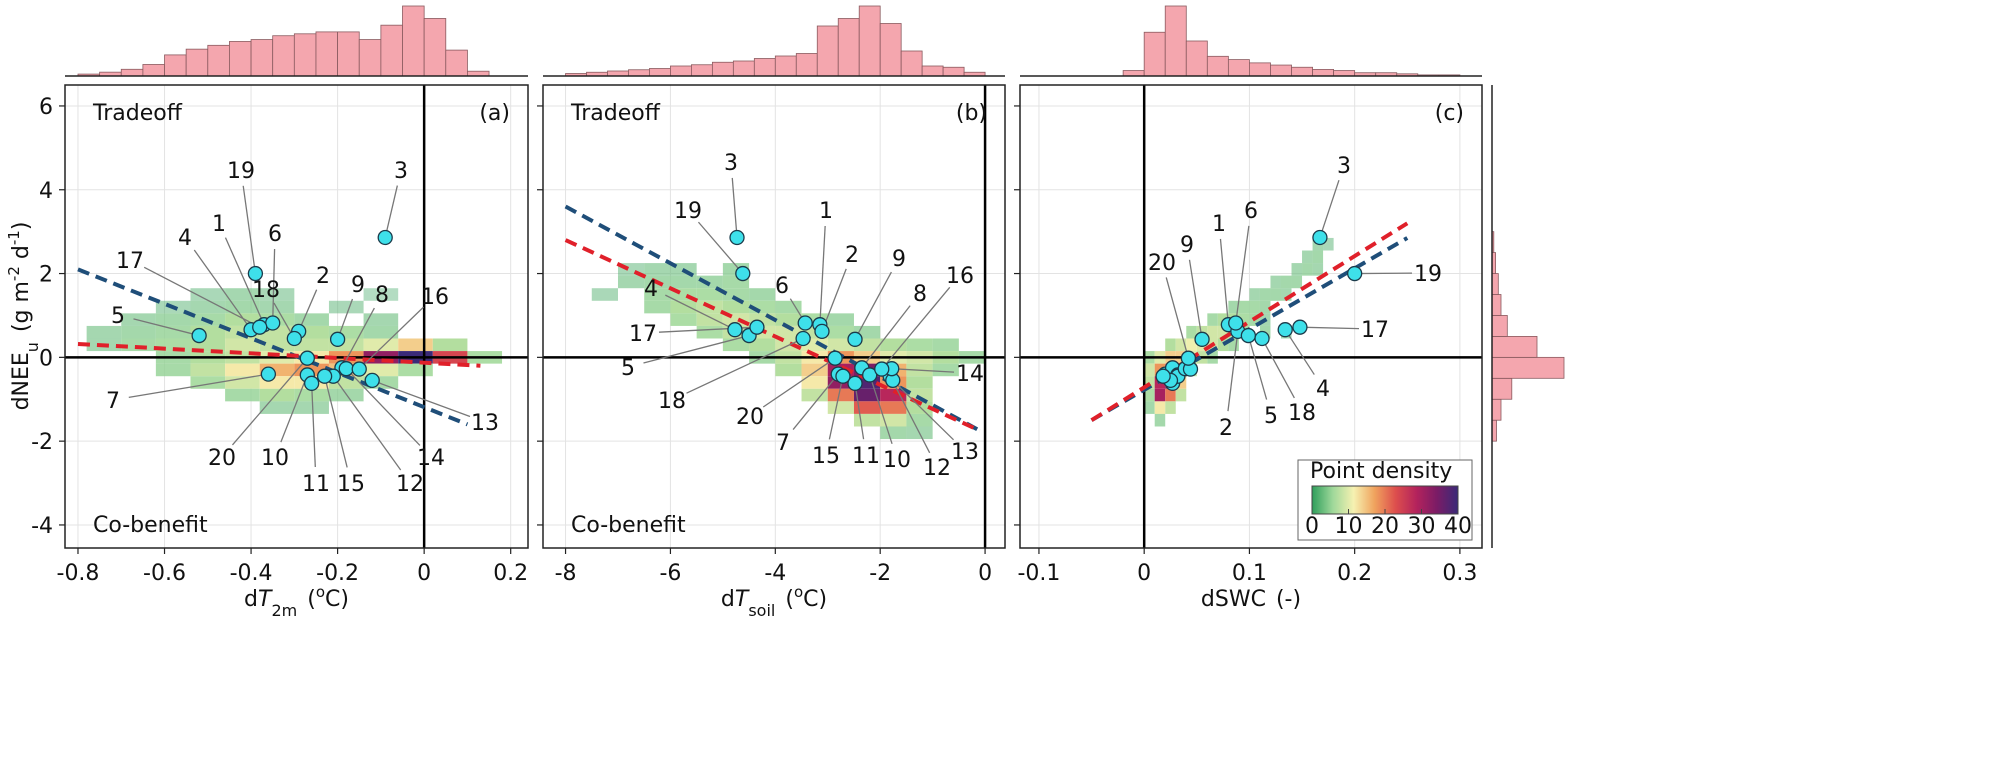 The image size is (2000, 782). Describe the element at coordinates (1249, 573) in the screenshot. I see `x-tick-label: 0.1` at that location.